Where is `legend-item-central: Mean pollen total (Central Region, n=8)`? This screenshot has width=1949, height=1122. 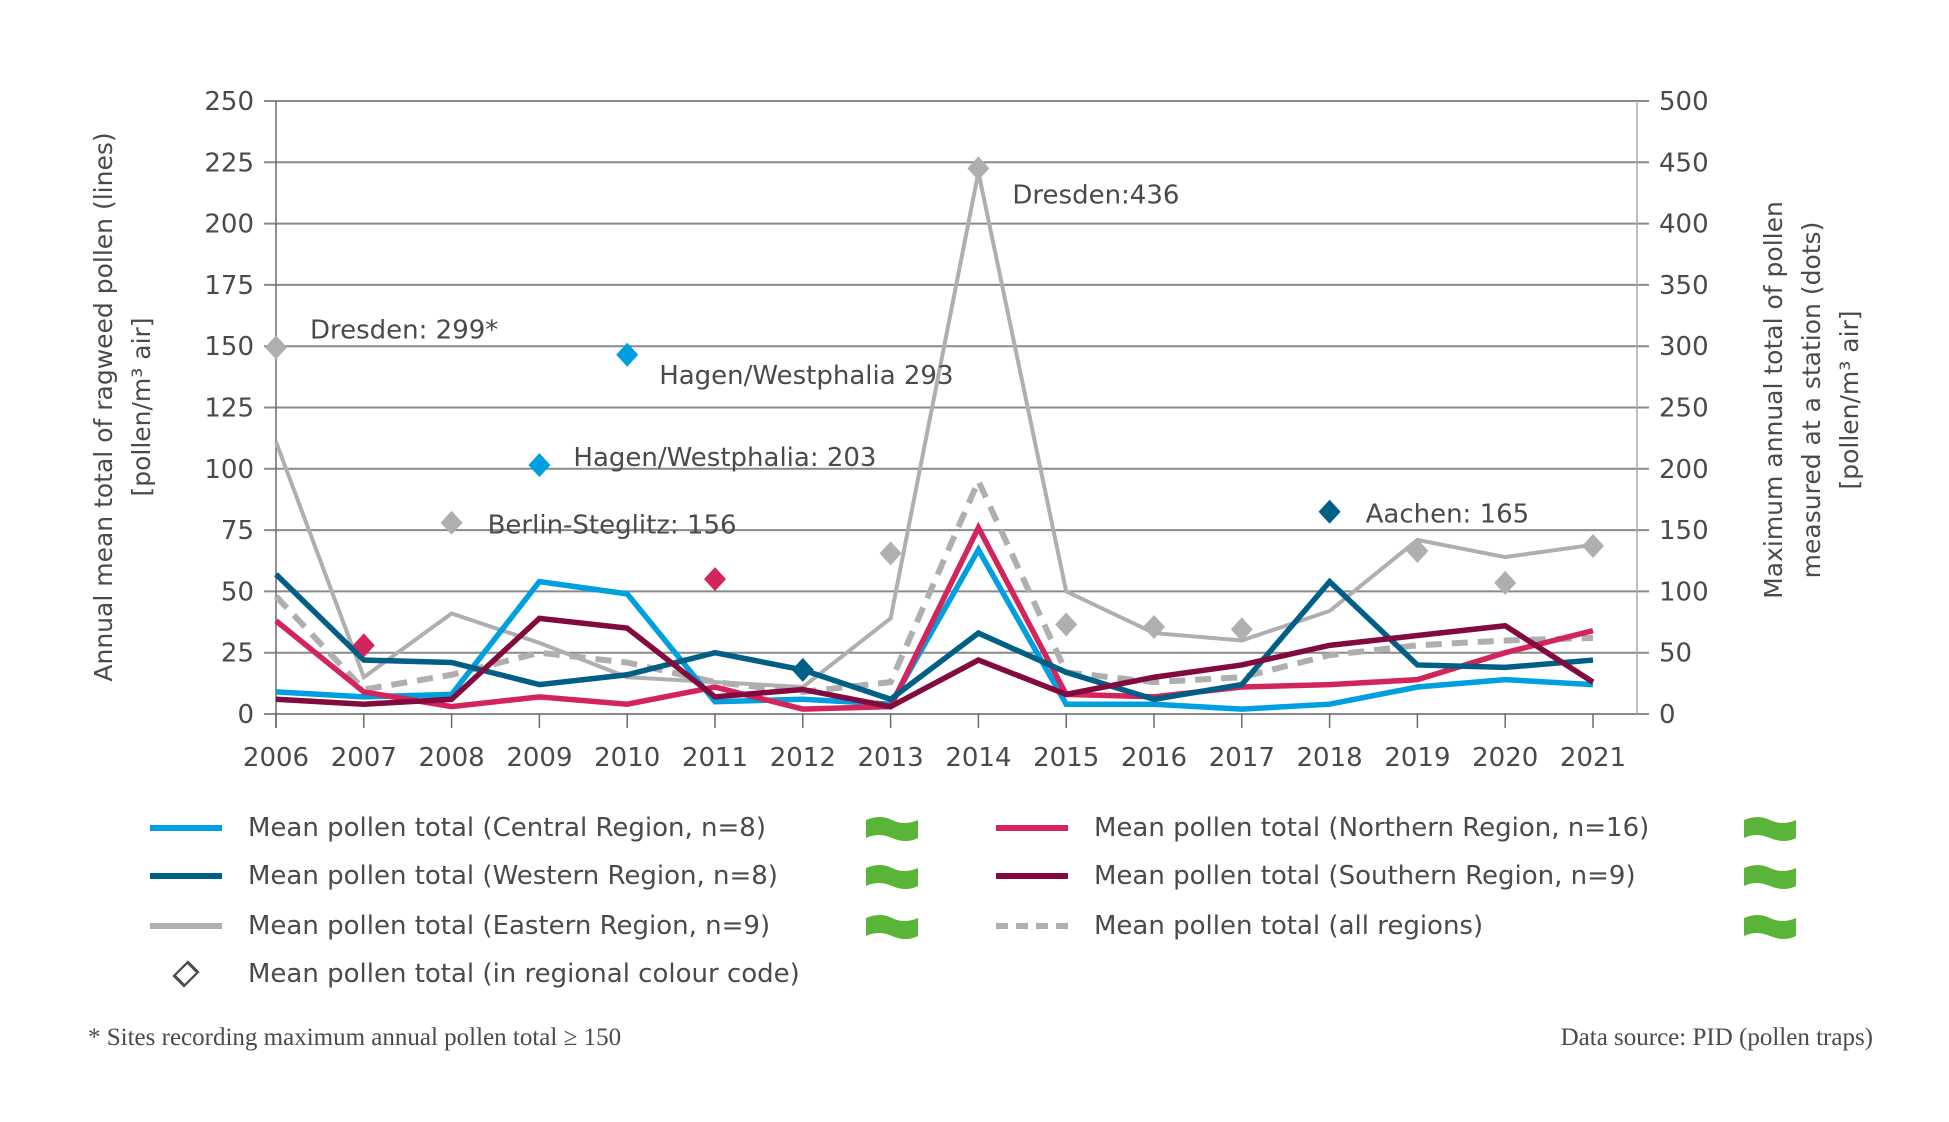 legend-item-central: Mean pollen total (Central Region, n=8) is located at coordinates (458, 828).